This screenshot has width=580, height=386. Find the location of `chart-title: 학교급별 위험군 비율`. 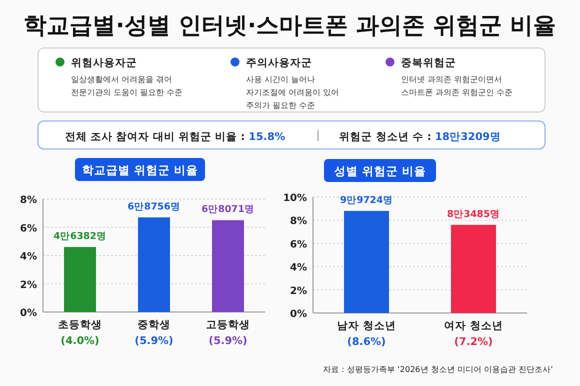

chart-title: 학교급별 위험군 비율 is located at coordinates (140, 170).